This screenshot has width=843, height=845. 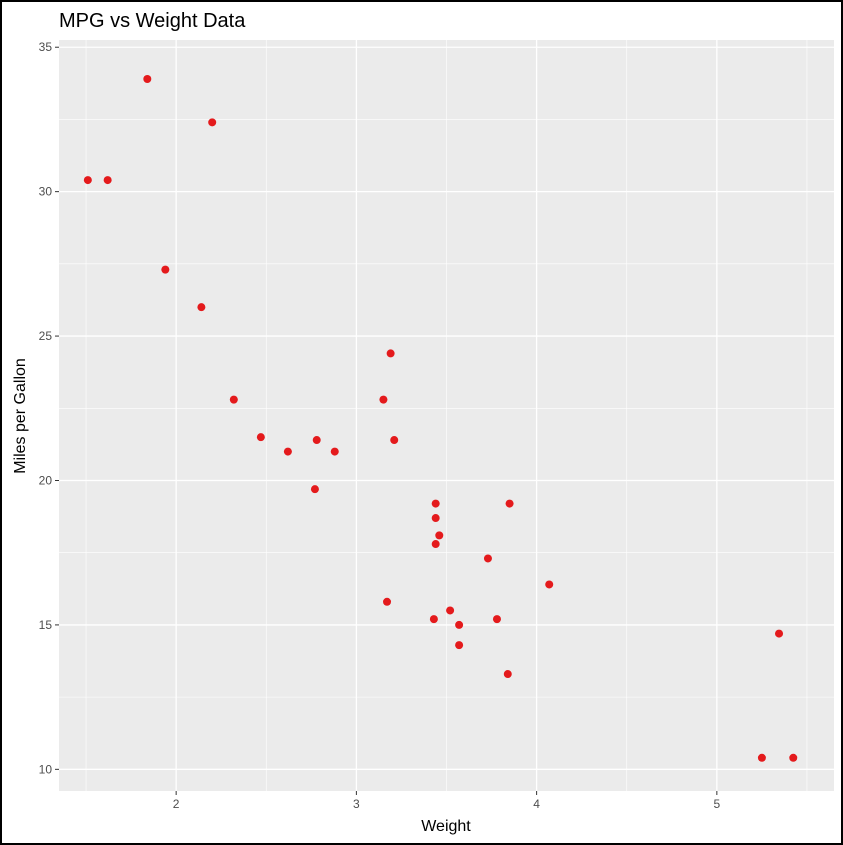 What do you see at coordinates (447, 801) in the screenshot?
I see `x-axis-ticks: 2 3 4 5` at bounding box center [447, 801].